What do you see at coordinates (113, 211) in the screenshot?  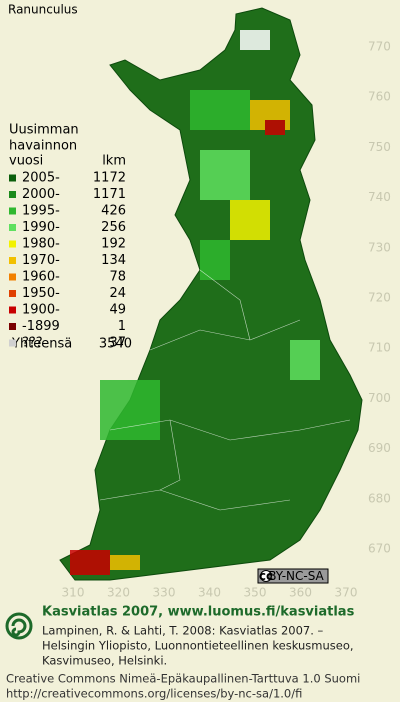 I see `legend-count: 426` at bounding box center [113, 211].